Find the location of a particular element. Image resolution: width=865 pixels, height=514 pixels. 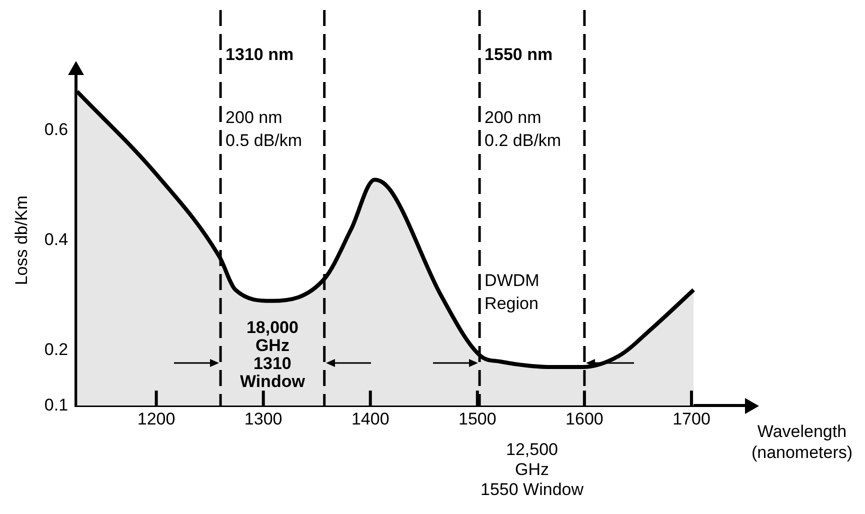

x-axis-title: Wavelength (nanometers) is located at coordinates (802, 442).